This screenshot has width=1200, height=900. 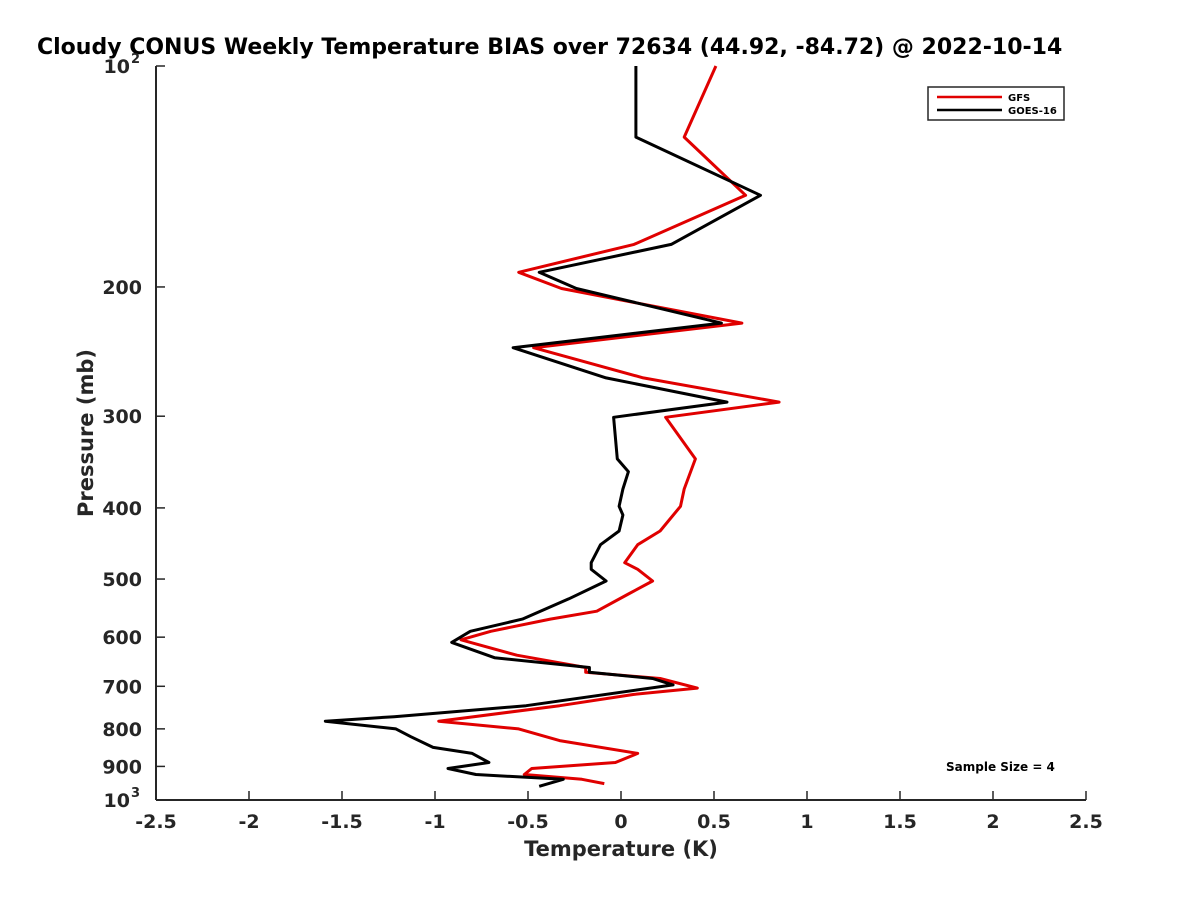 What do you see at coordinates (122, 638) in the screenshot?
I see `y-tick-label: 600` at bounding box center [122, 638].